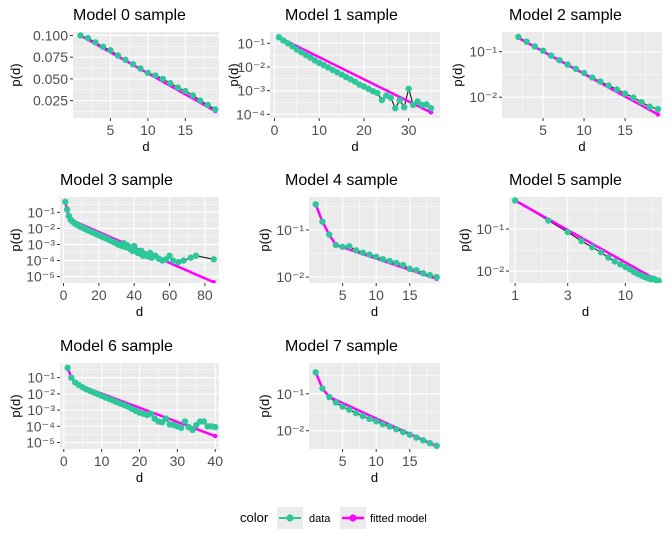 This screenshot has width=672, height=536. Describe the element at coordinates (559, 245) in the screenshot. I see `panel-5: Model 5 sample 1 3 10 10⁻¹ 10⁻² d p(d)` at that location.